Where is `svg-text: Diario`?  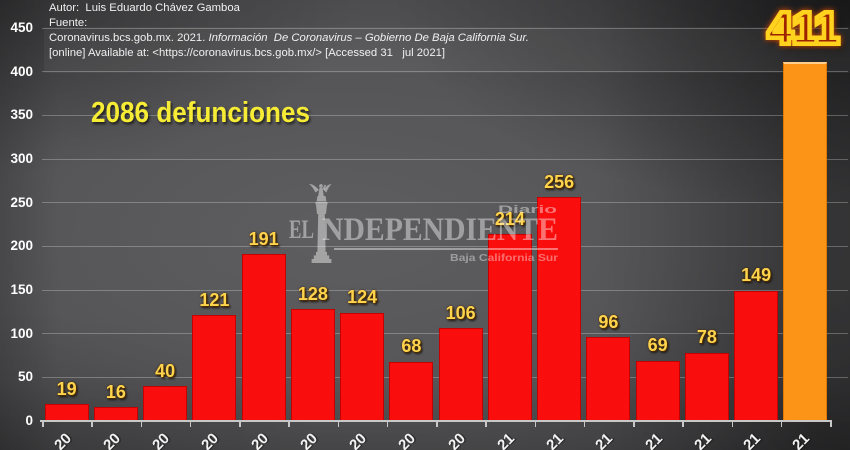 svg-text: Diario is located at coordinates (528, 210).